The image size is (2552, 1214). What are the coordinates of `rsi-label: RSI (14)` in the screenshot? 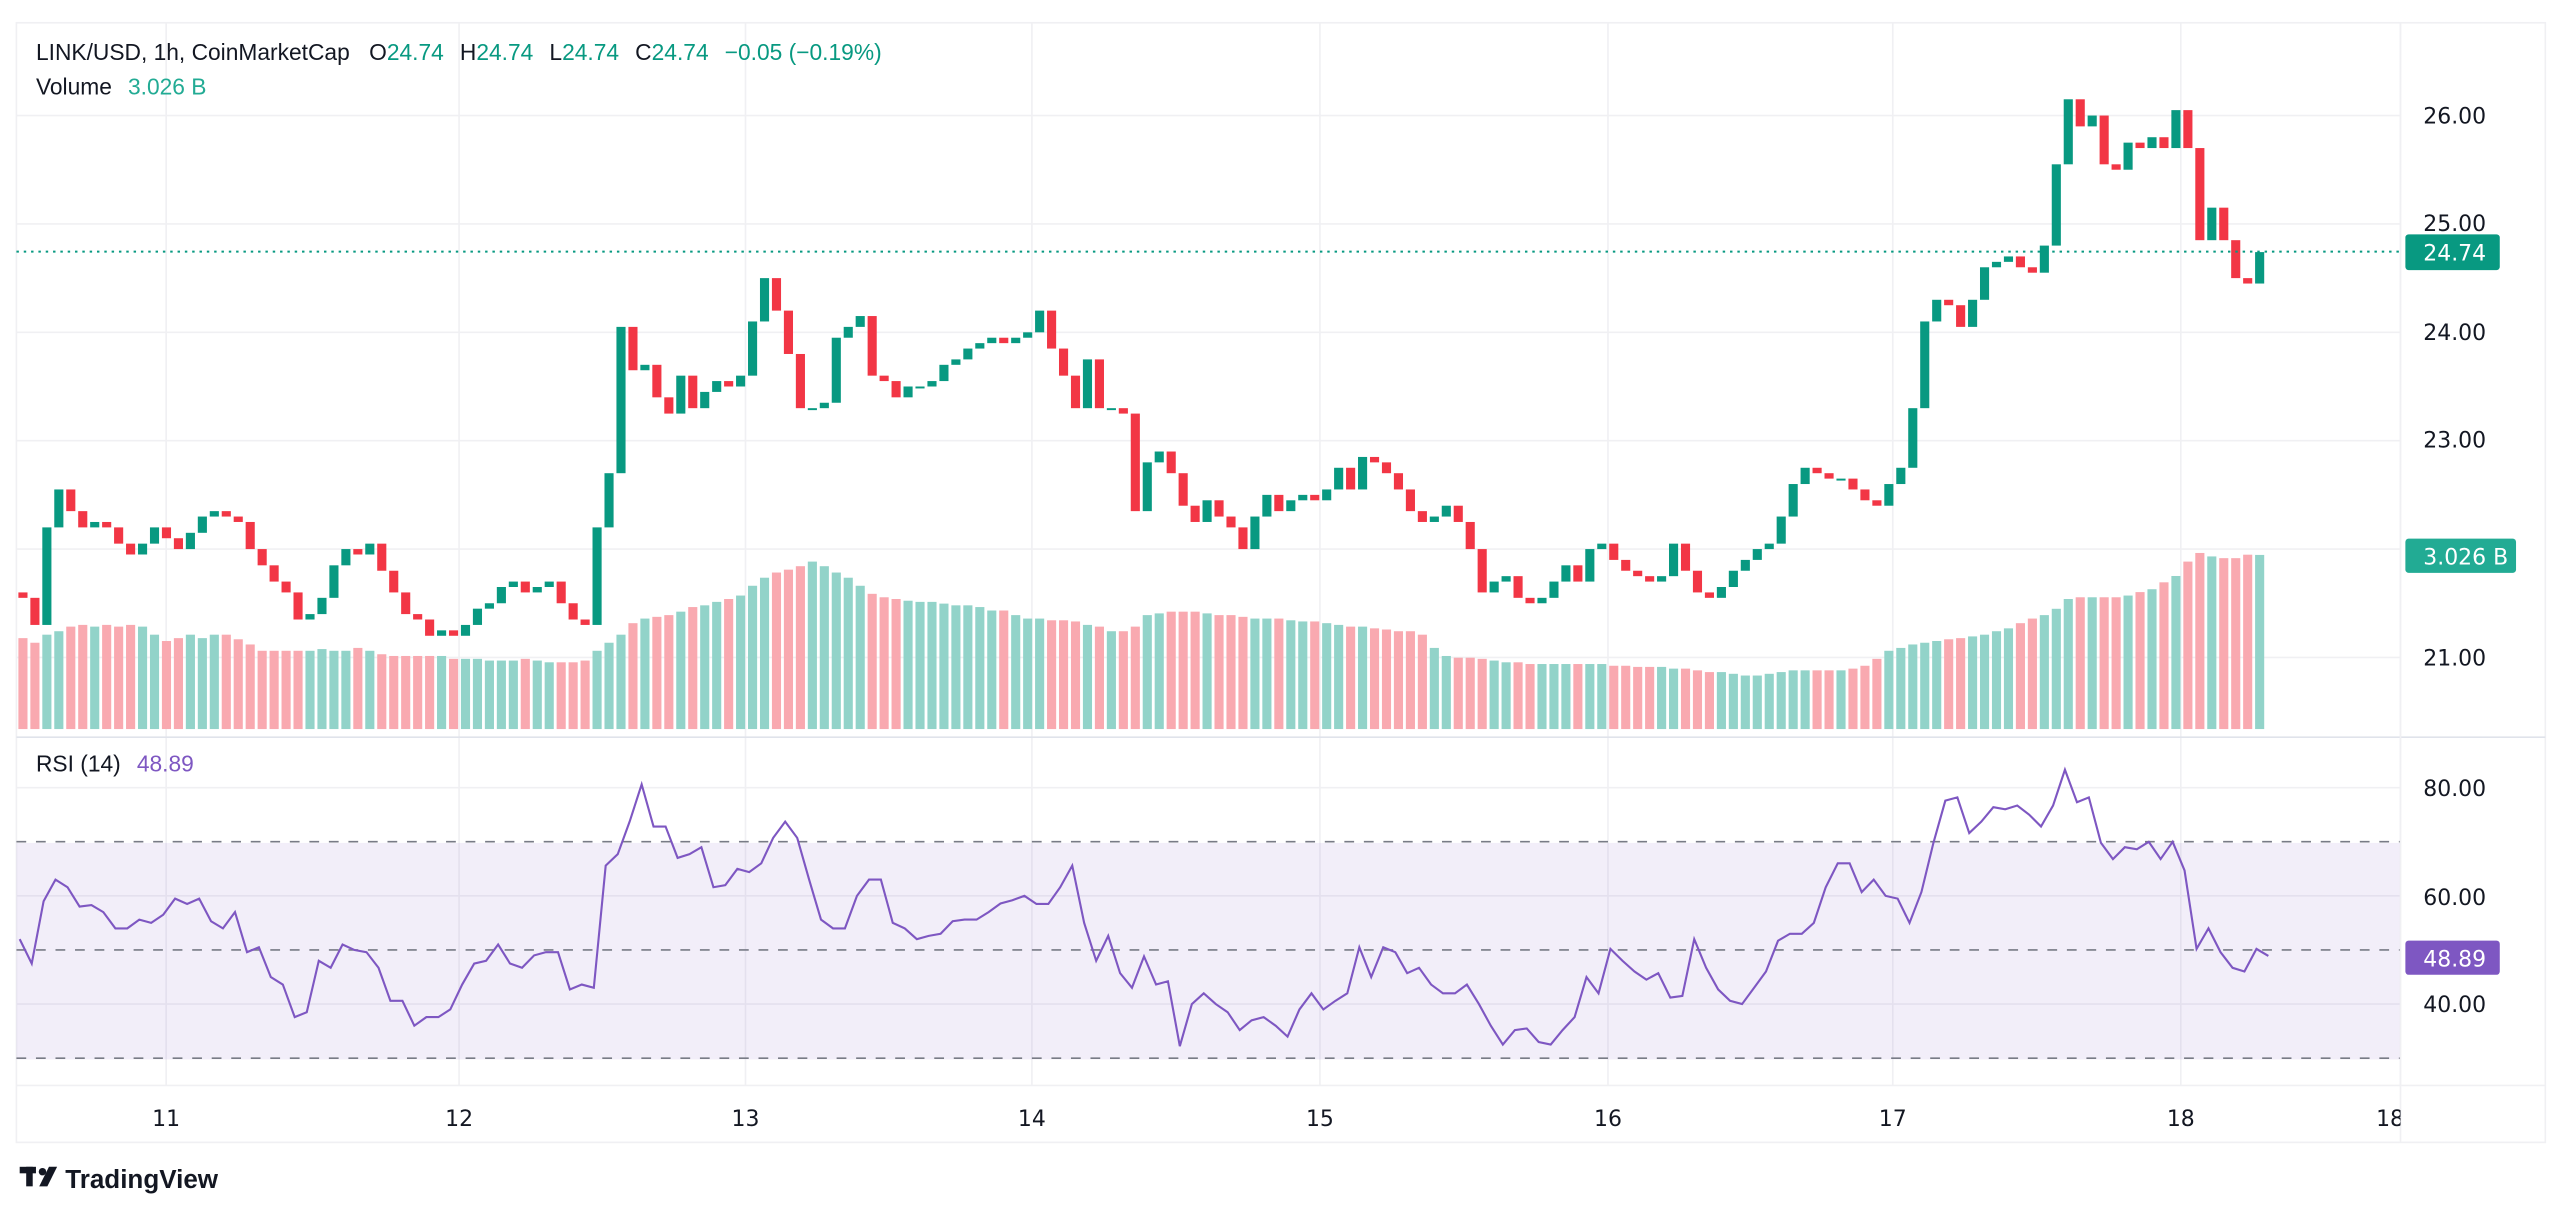 It's located at (78, 763).